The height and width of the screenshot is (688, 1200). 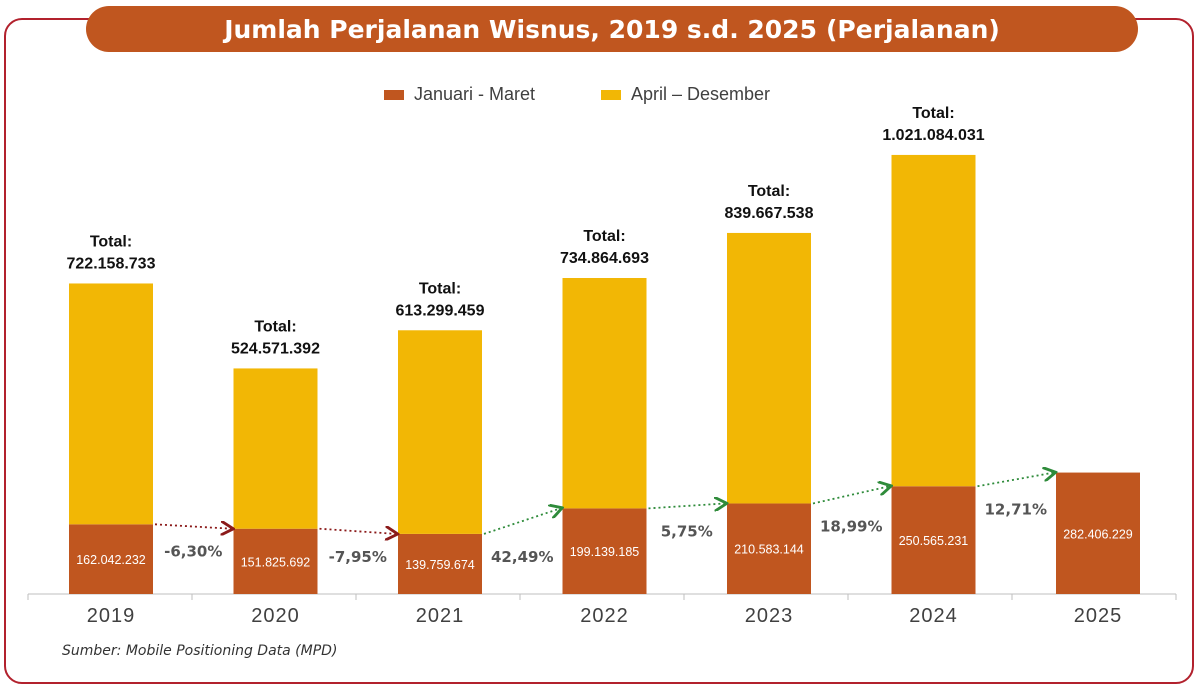 I want to click on bar-jan-mar-2019, so click(x=111, y=559).